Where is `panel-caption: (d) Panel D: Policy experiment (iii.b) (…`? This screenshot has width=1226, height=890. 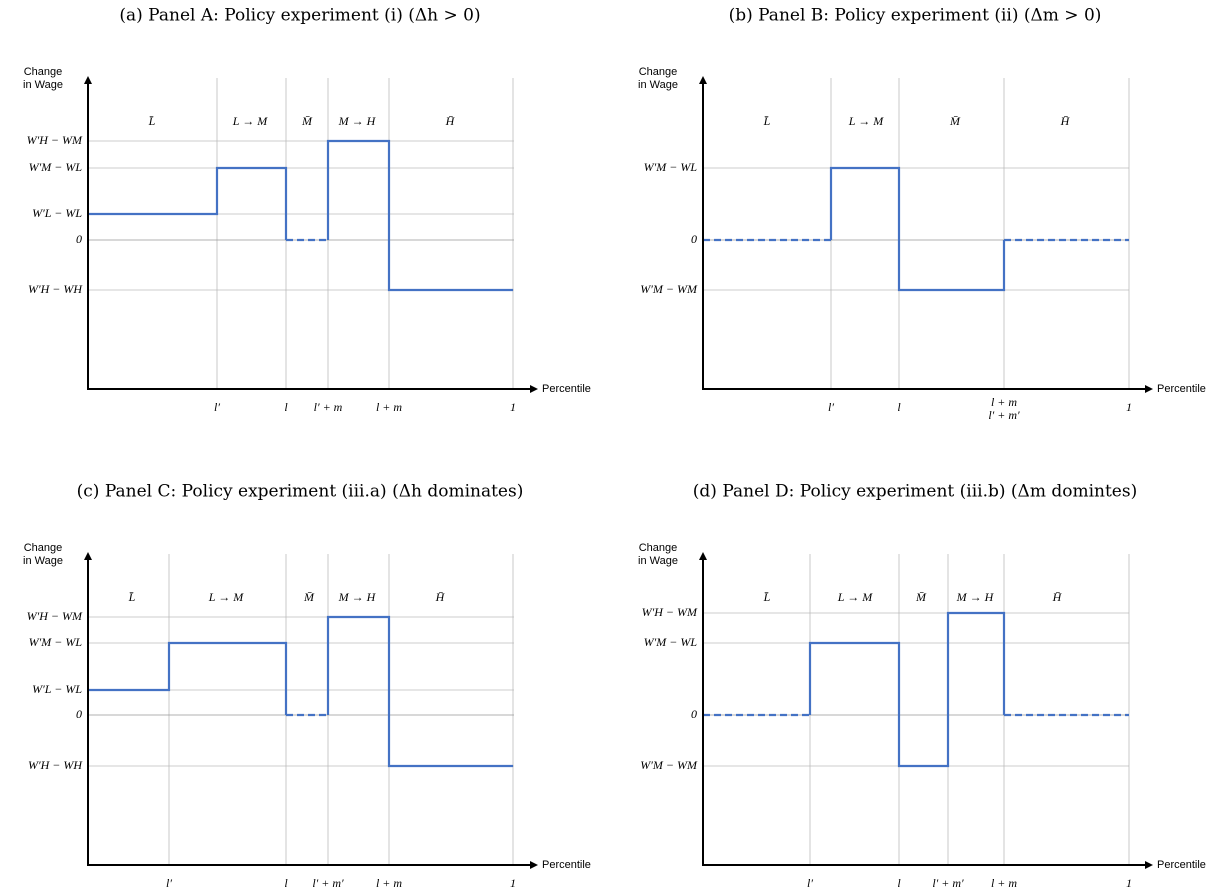
panel-caption: (d) Panel D: Policy experiment (iii.b) (… is located at coordinates (915, 492).